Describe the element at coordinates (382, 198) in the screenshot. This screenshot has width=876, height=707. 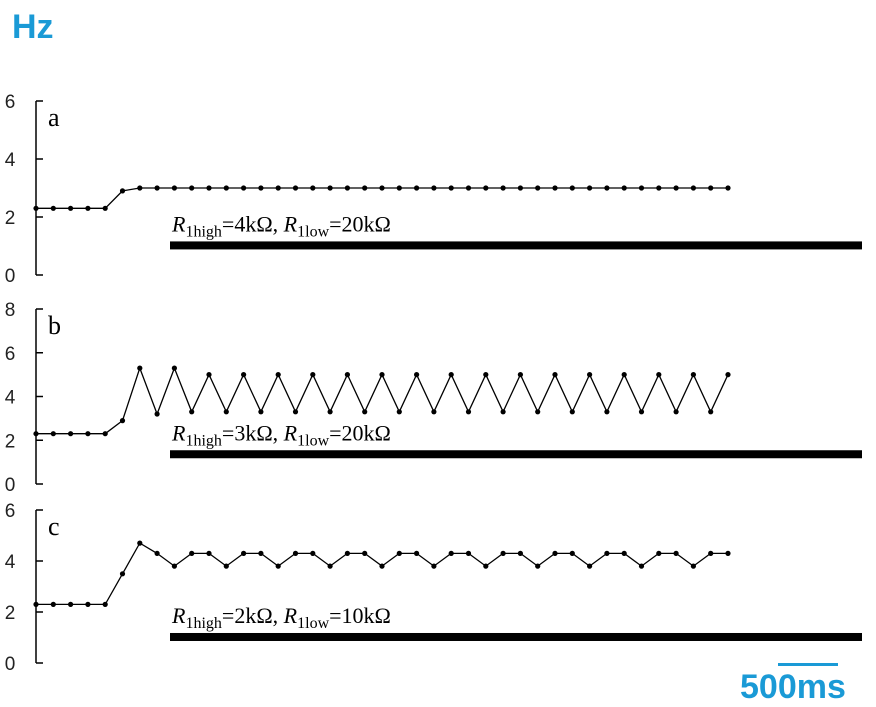
I see `series-line` at that location.